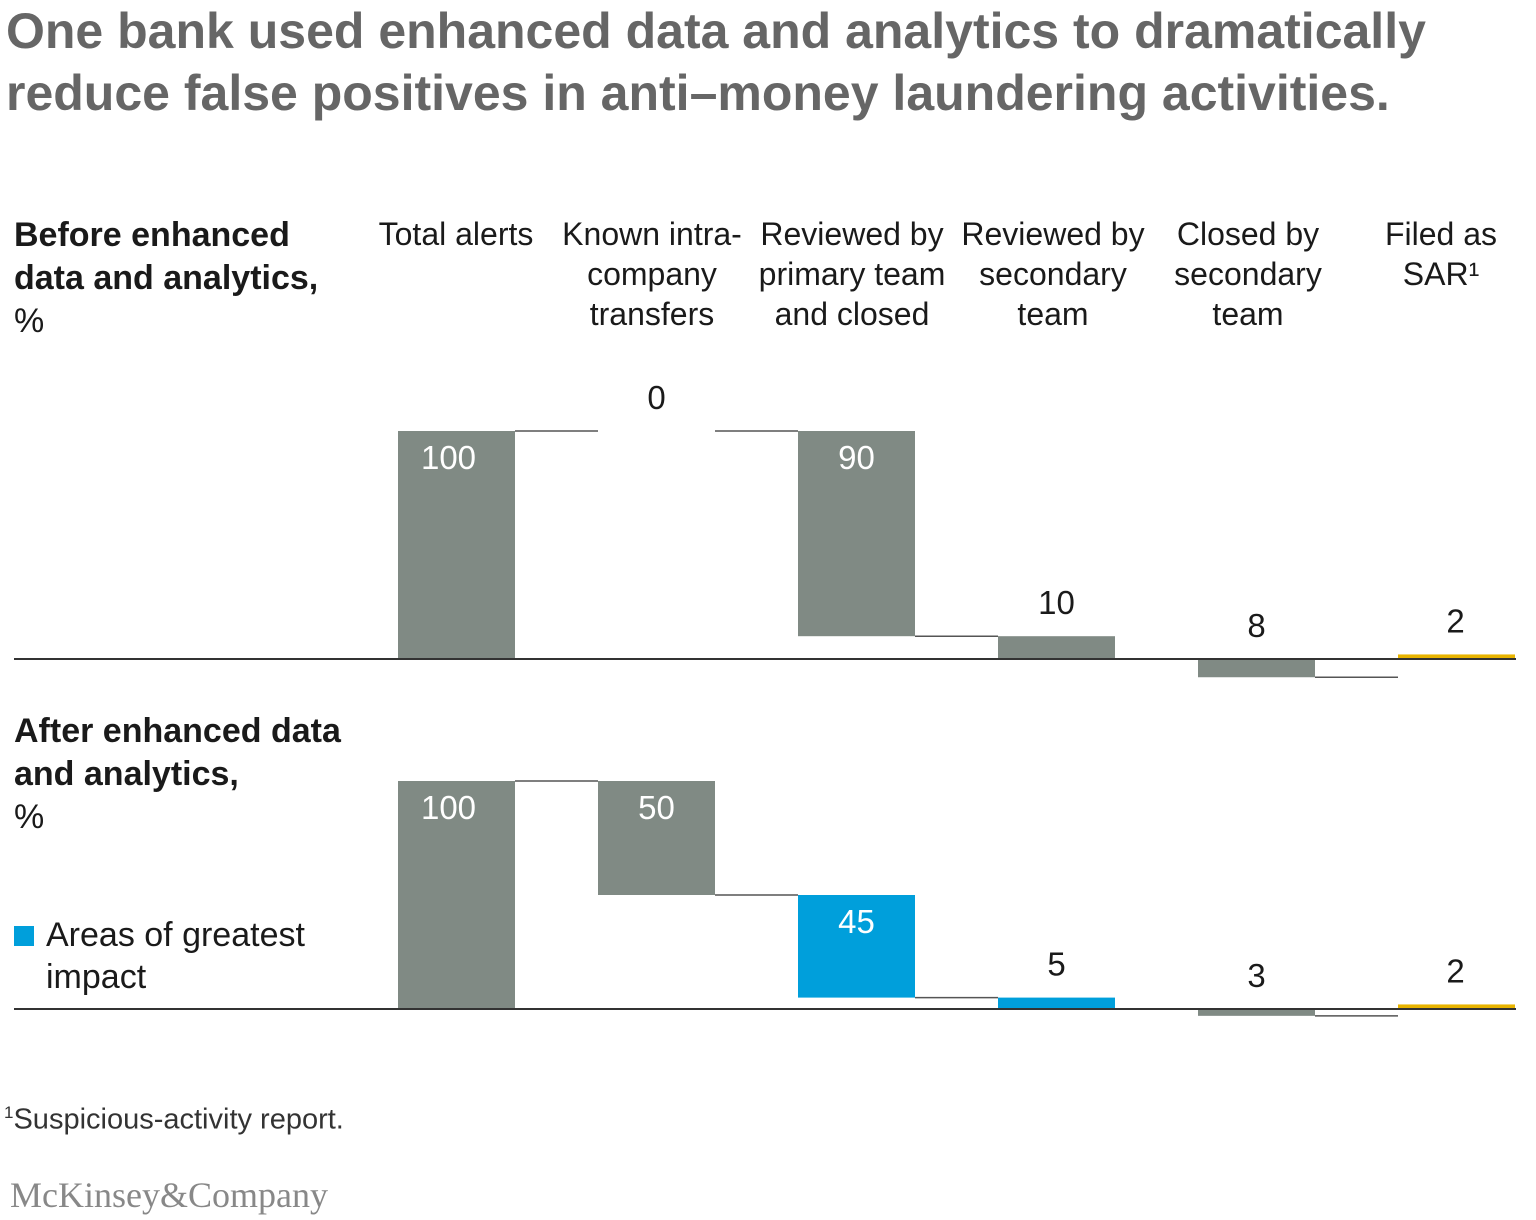 This screenshot has width=1536, height=1220. Describe the element at coordinates (29, 817) in the screenshot. I see `after-panel-unit: %` at that location.